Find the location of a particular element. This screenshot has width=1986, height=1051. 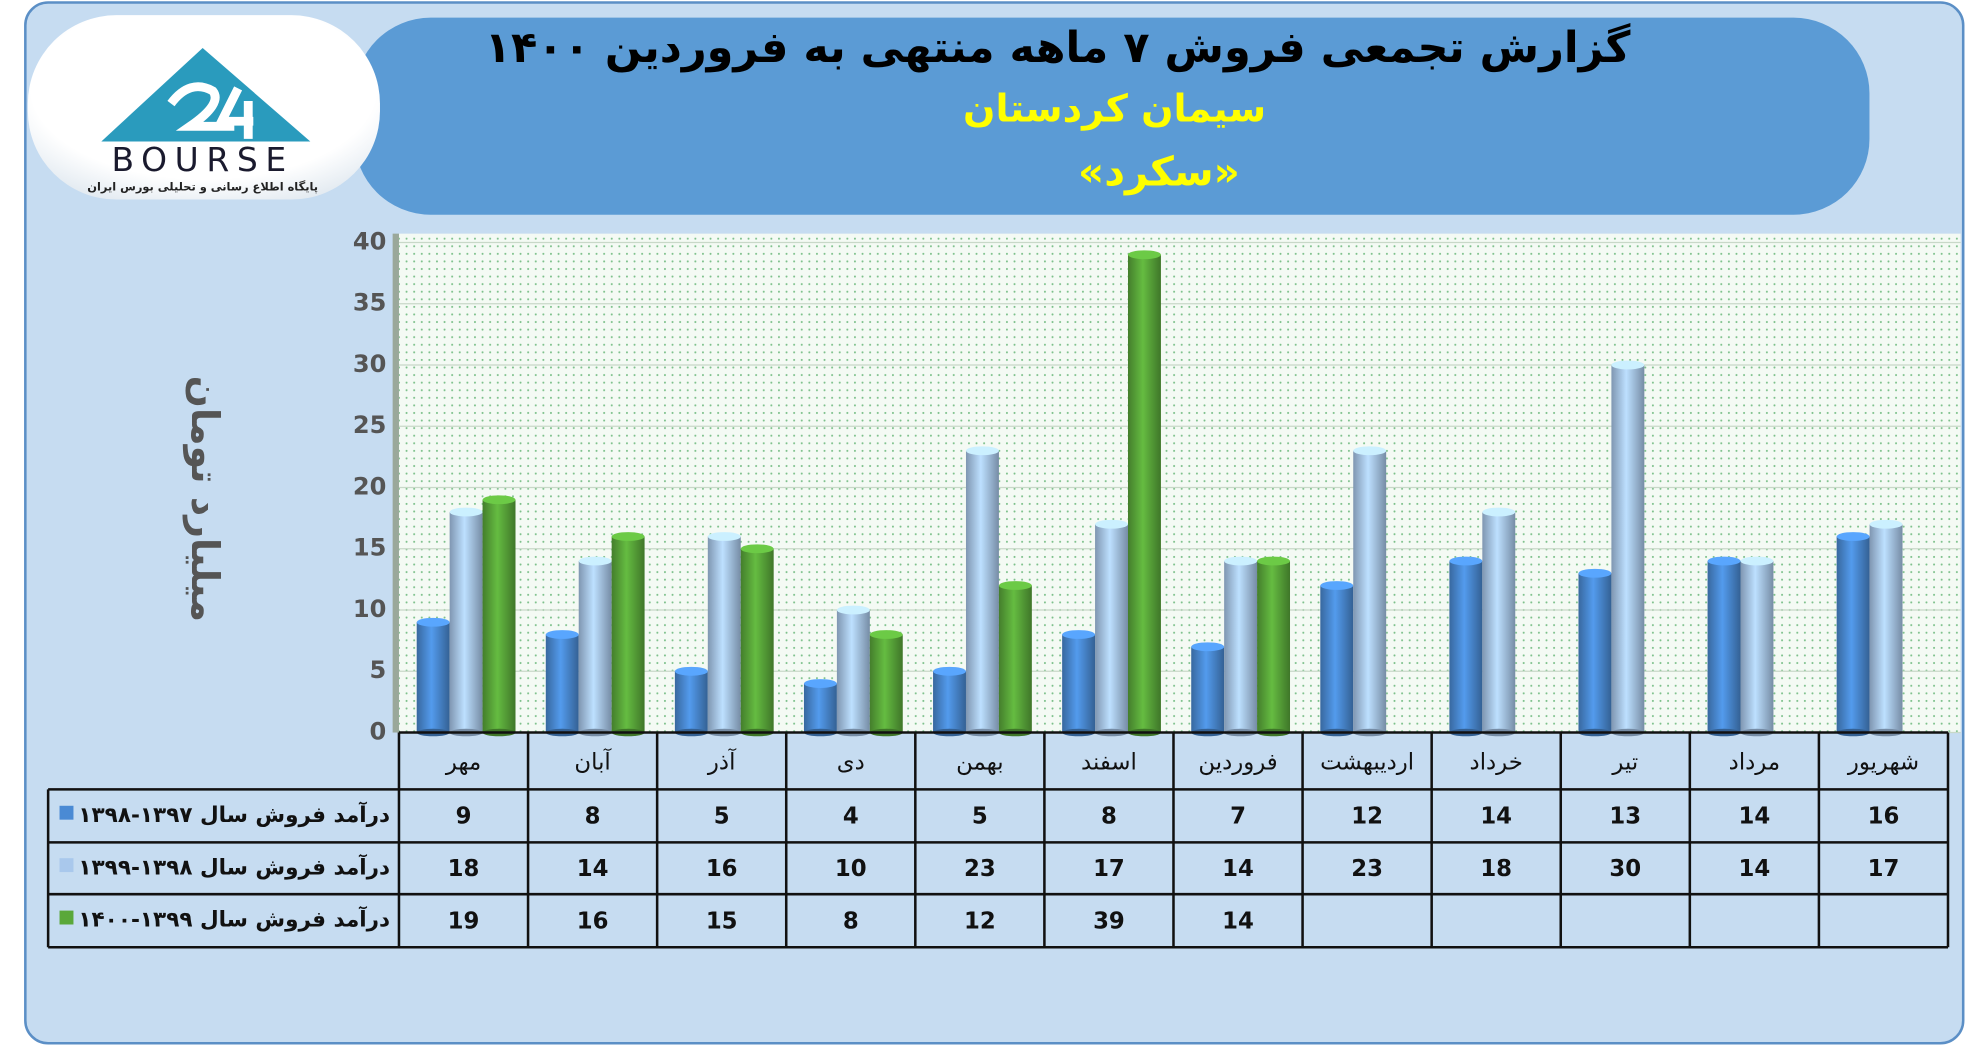

x-tick-label: آبان is located at coordinates (593, 761).